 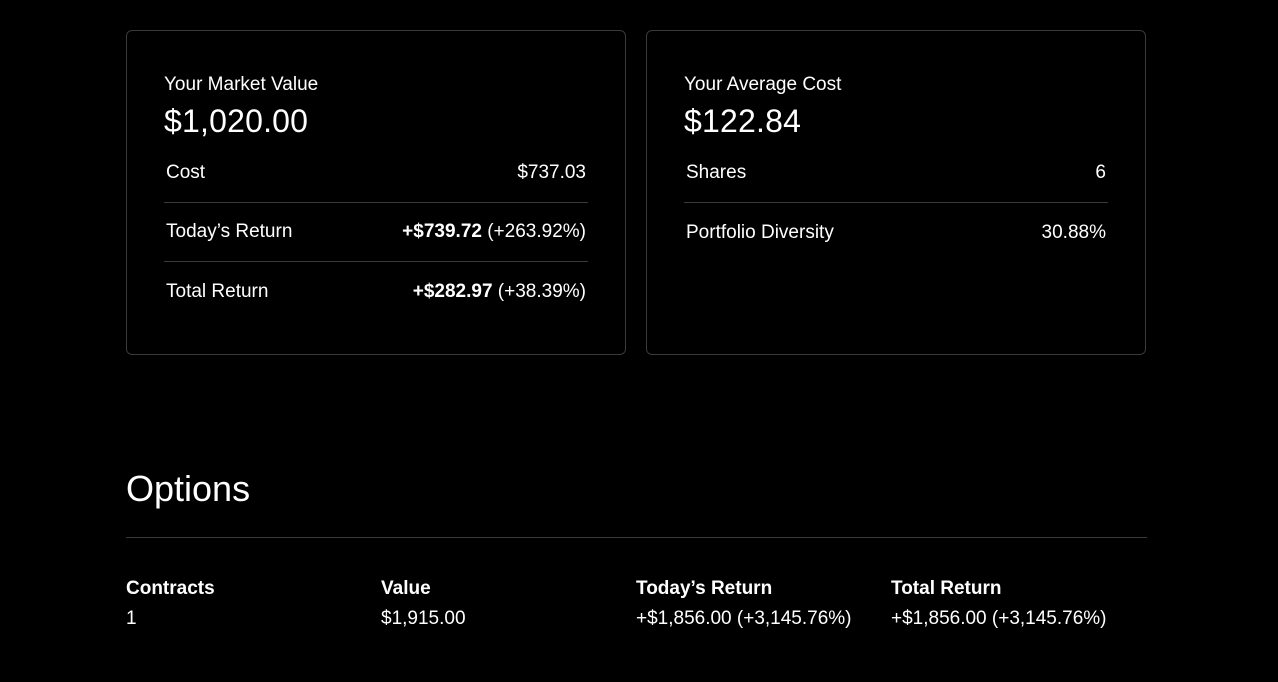 I want to click on todays-return-value: +$739.72 (+263.92%), so click(x=494, y=232).